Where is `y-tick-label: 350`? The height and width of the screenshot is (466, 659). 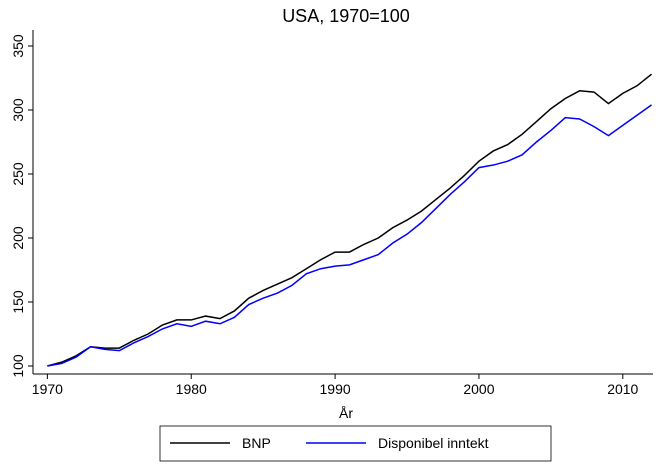
y-tick-label: 350 is located at coordinates (18, 46).